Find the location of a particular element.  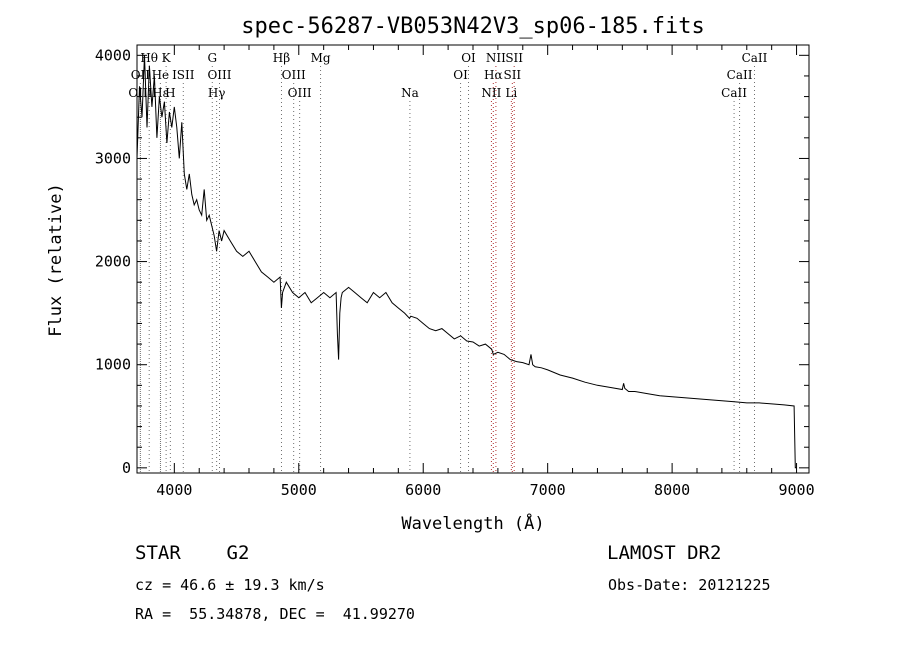

star-class: STAR G2 is located at coordinates (192, 553).